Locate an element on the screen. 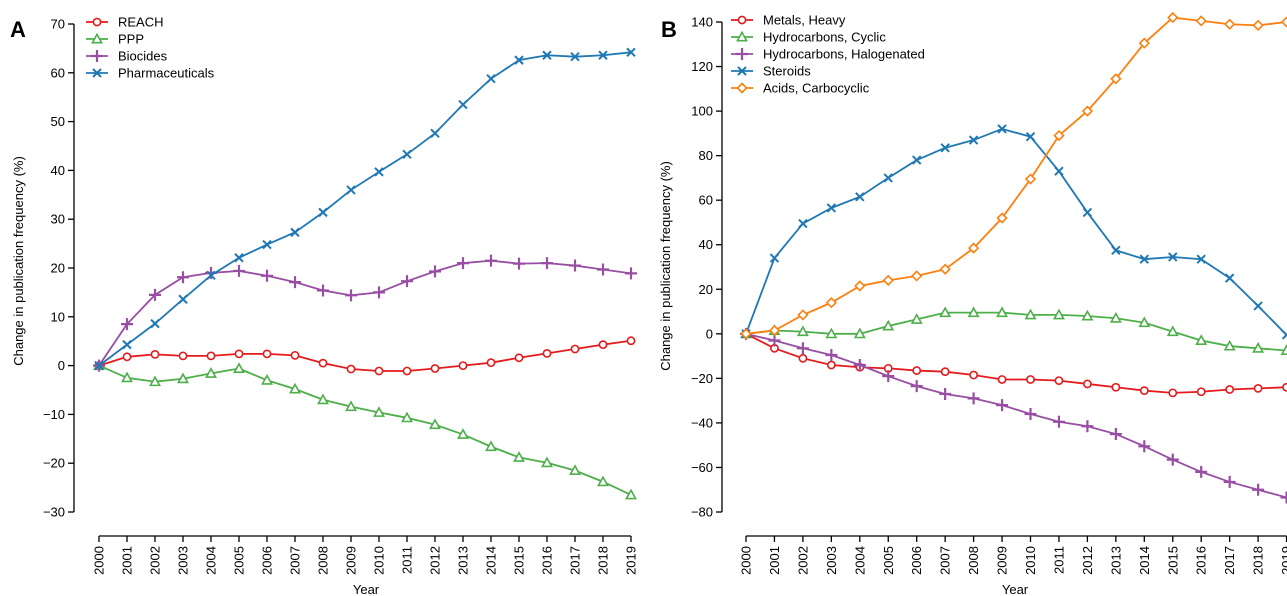  x-tick-label: 2004 is located at coordinates (211, 560).